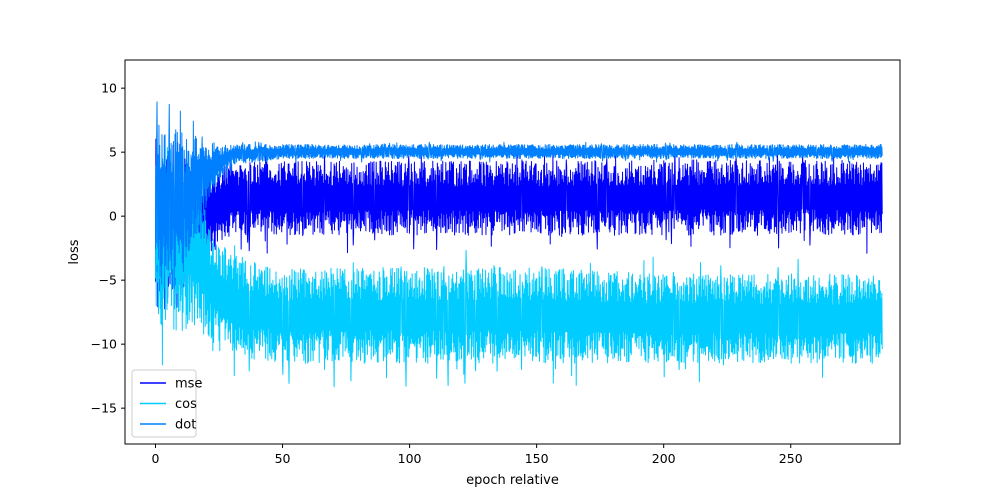 The height and width of the screenshot is (500, 1000). Describe the element at coordinates (186, 404) in the screenshot. I see `legend-label-cos: cos` at that location.